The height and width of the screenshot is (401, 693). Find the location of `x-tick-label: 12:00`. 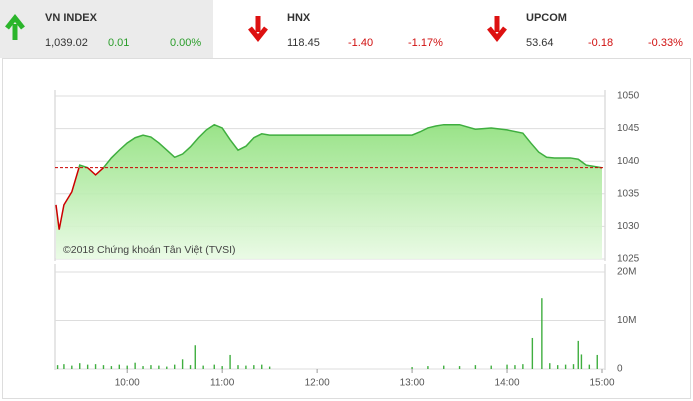

x-tick-label: 12:00 is located at coordinates (317, 383).